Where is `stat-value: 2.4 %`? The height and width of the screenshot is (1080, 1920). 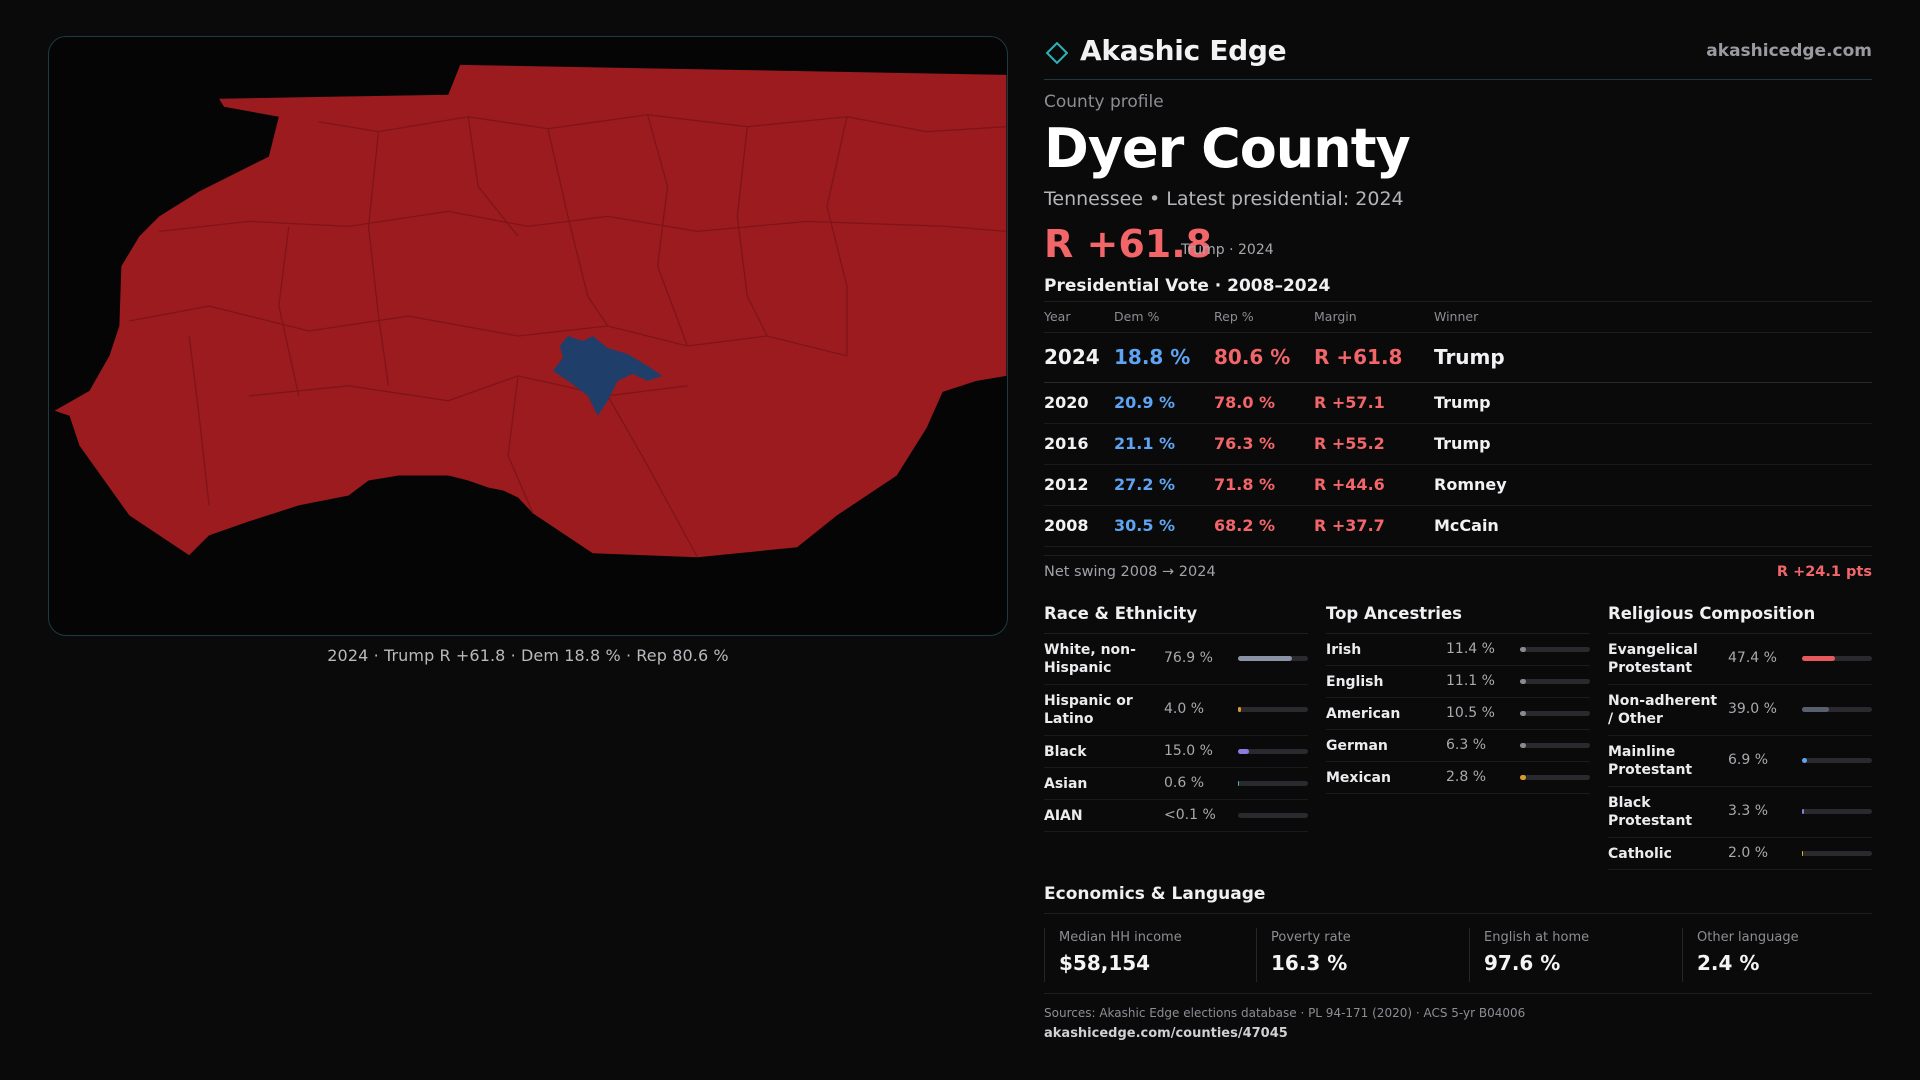 stat-value: 2.4 % is located at coordinates (1728, 963).